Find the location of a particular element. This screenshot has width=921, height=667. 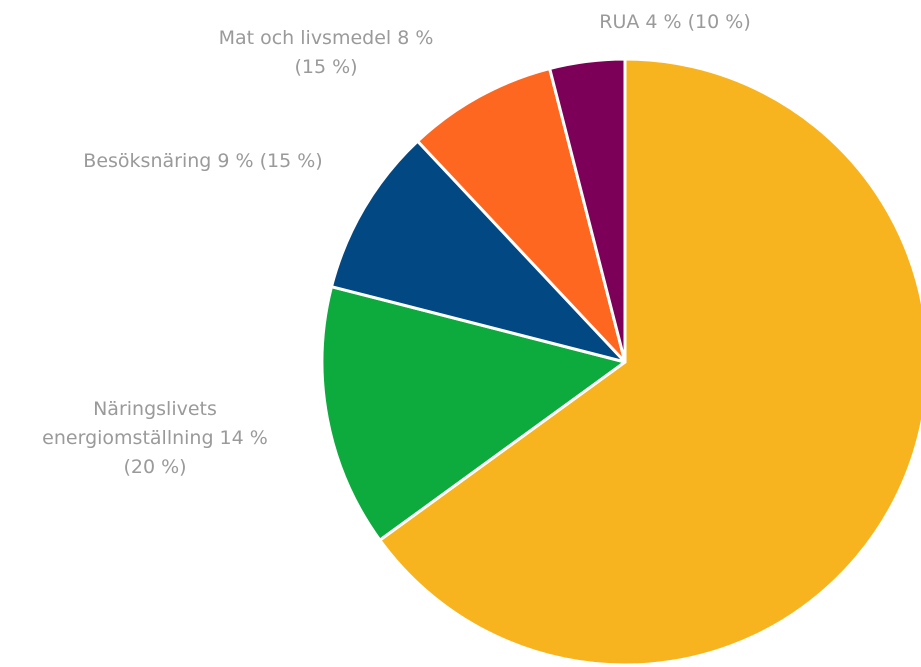

slice-label-line: Näringslivets is located at coordinates (155, 409).